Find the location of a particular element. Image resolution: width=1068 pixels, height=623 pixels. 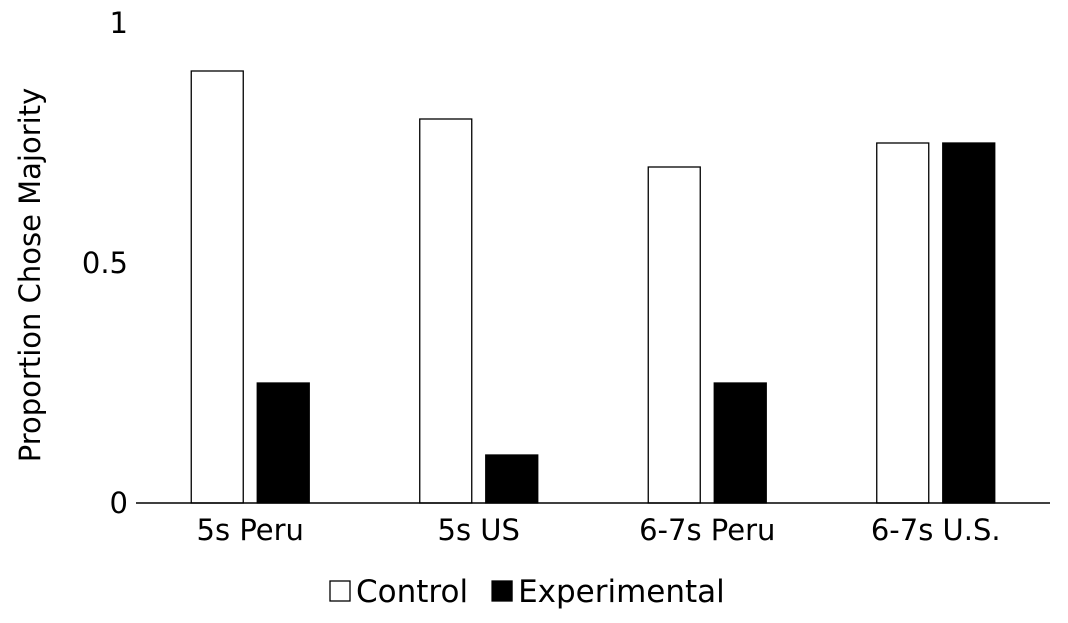

y-tick-label: 0 is located at coordinates (119, 503).